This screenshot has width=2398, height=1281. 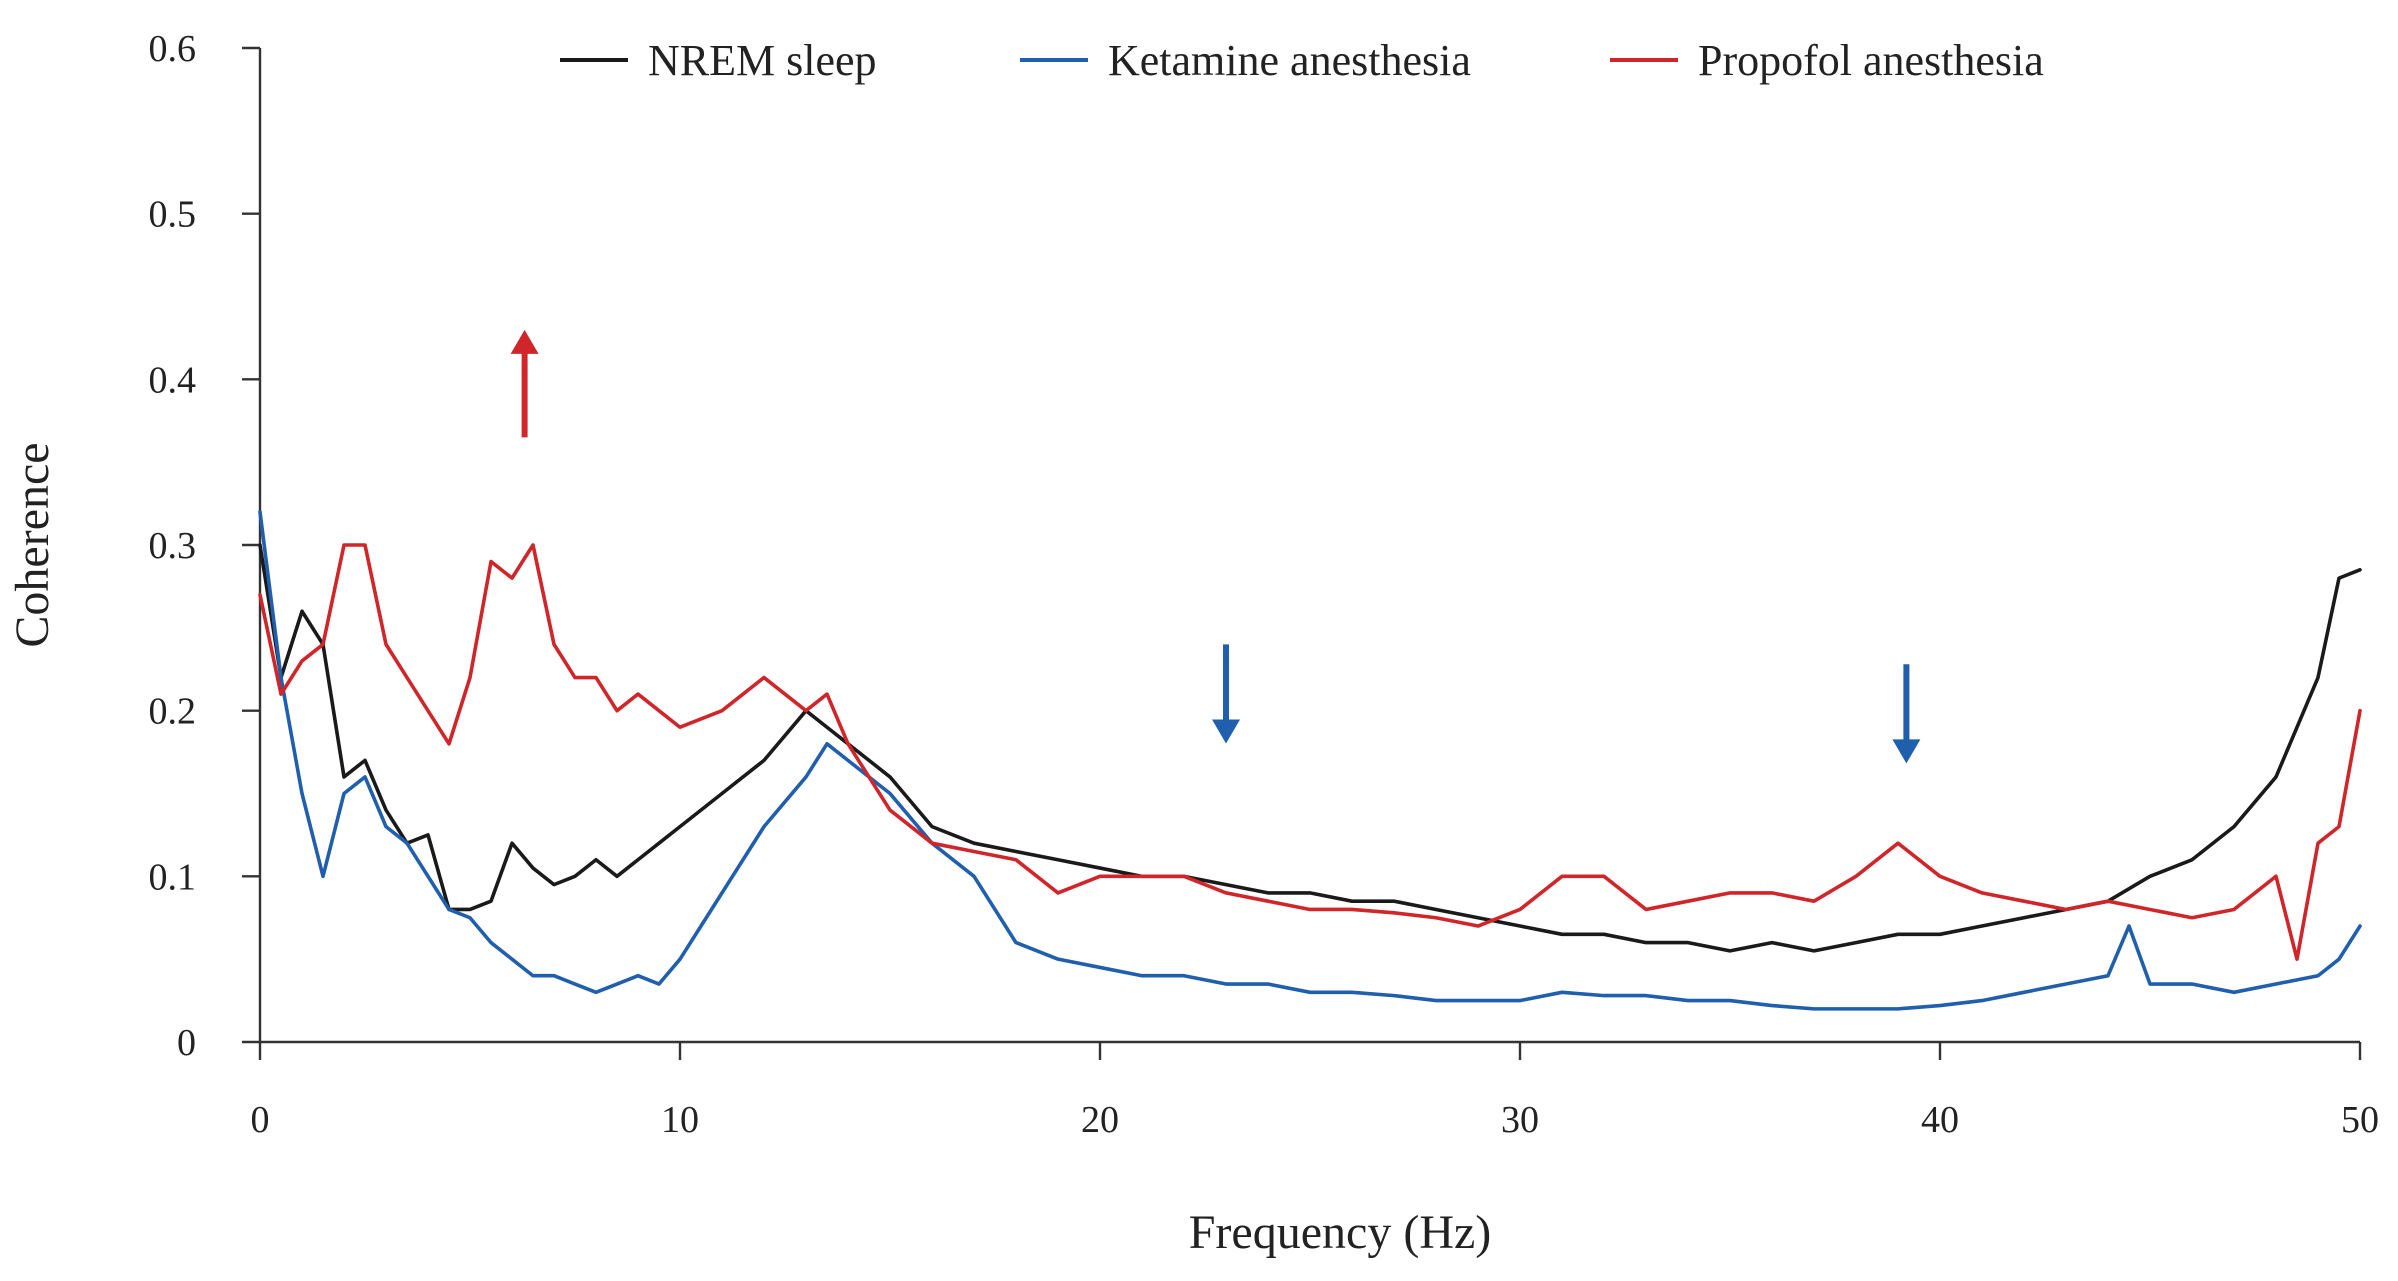 I want to click on legend-item-ketamine-anesthesia: Ketamine anesthesia, so click(x=1245, y=60).